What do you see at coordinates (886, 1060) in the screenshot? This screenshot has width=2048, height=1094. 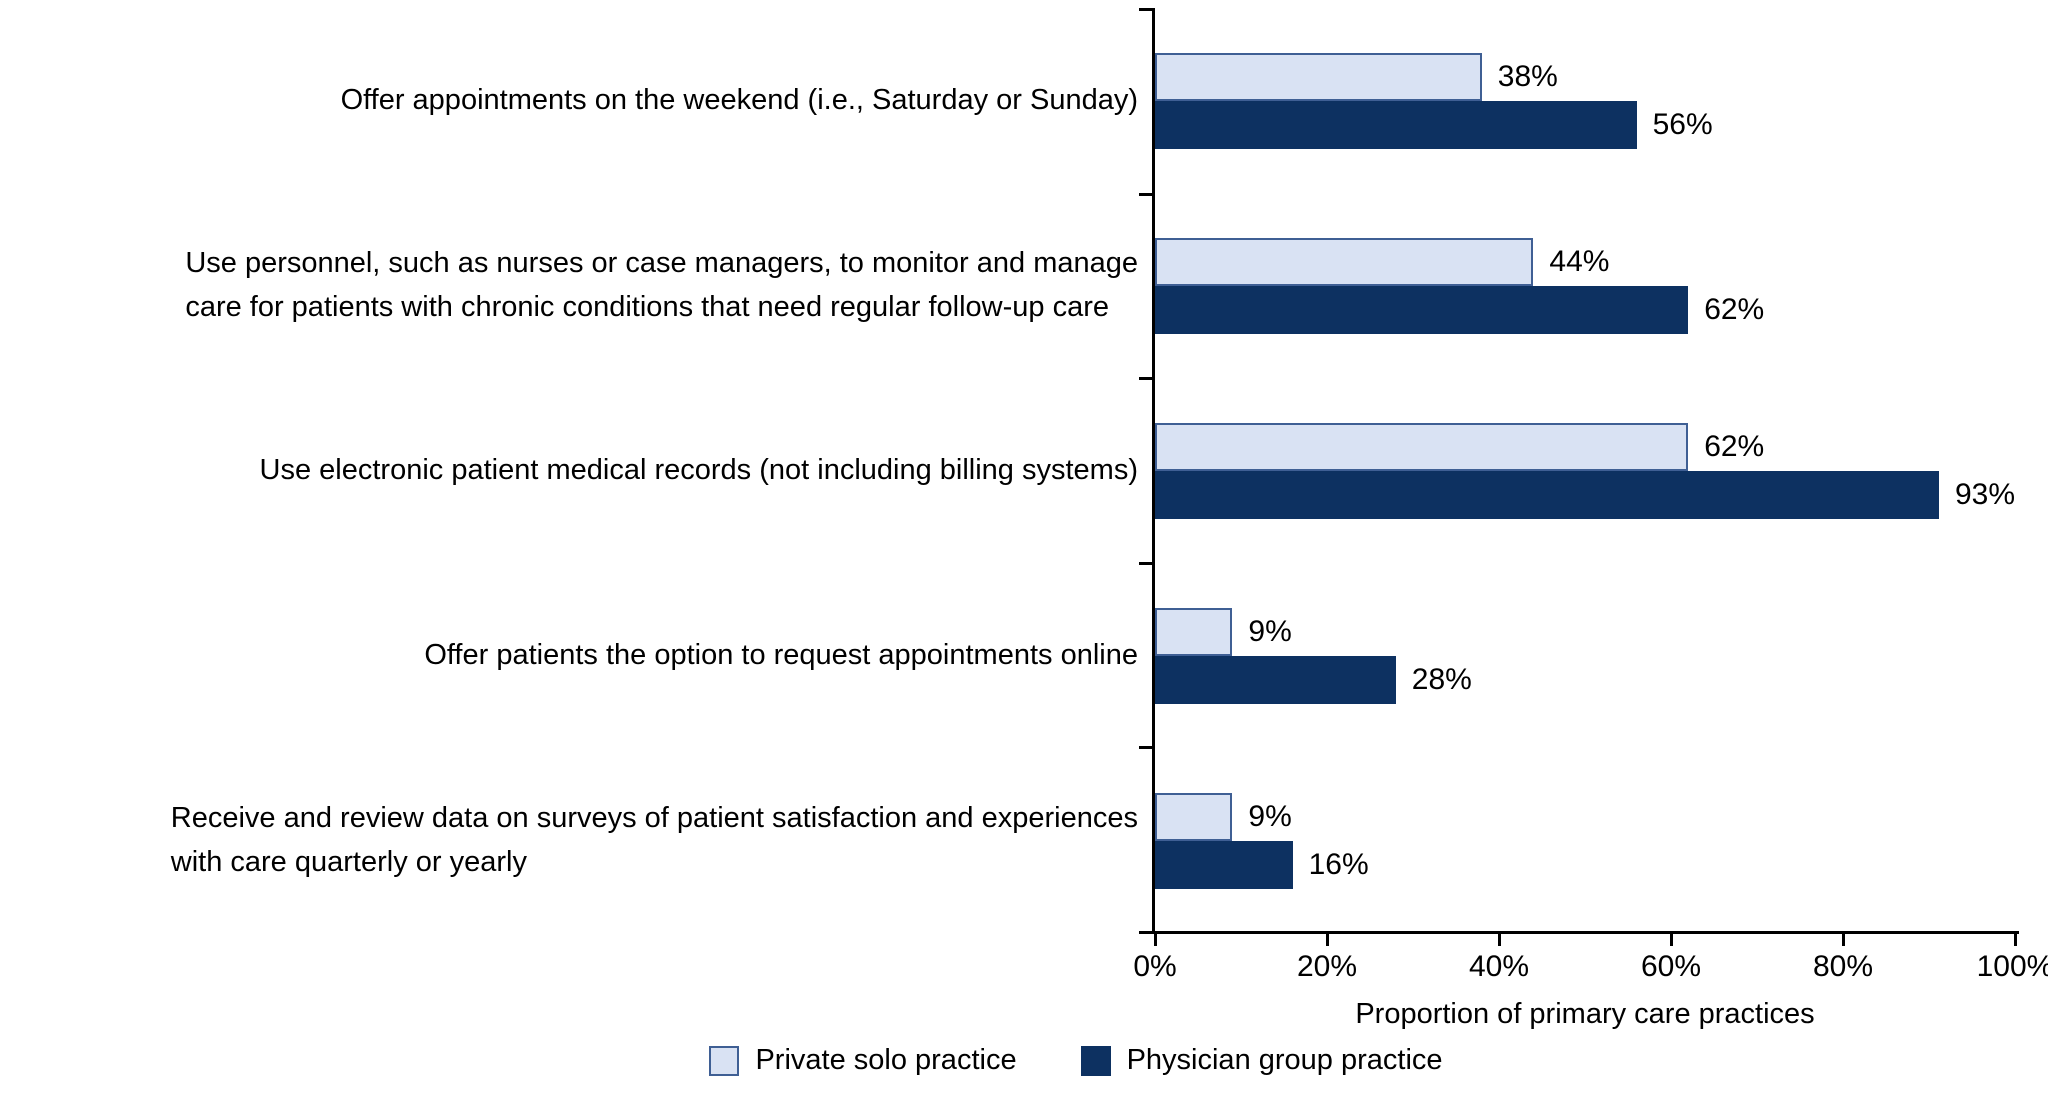 I see `legend-label: Private solo practice` at bounding box center [886, 1060].